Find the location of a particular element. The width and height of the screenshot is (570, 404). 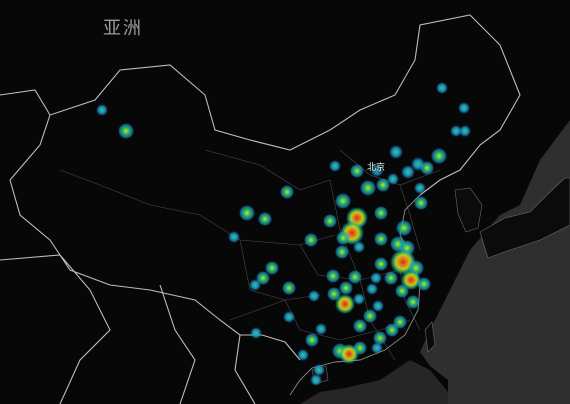

taiwan-land is located at coordinates (430, 337).